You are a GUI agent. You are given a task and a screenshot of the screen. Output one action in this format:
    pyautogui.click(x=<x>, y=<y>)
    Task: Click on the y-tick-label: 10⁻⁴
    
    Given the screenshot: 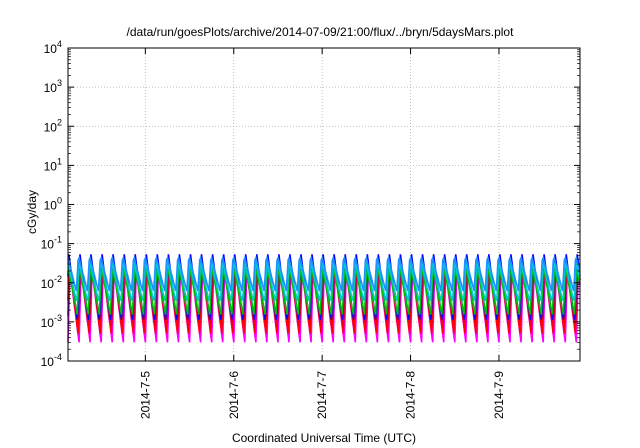 What is the action you would take?
    pyautogui.click(x=51, y=360)
    